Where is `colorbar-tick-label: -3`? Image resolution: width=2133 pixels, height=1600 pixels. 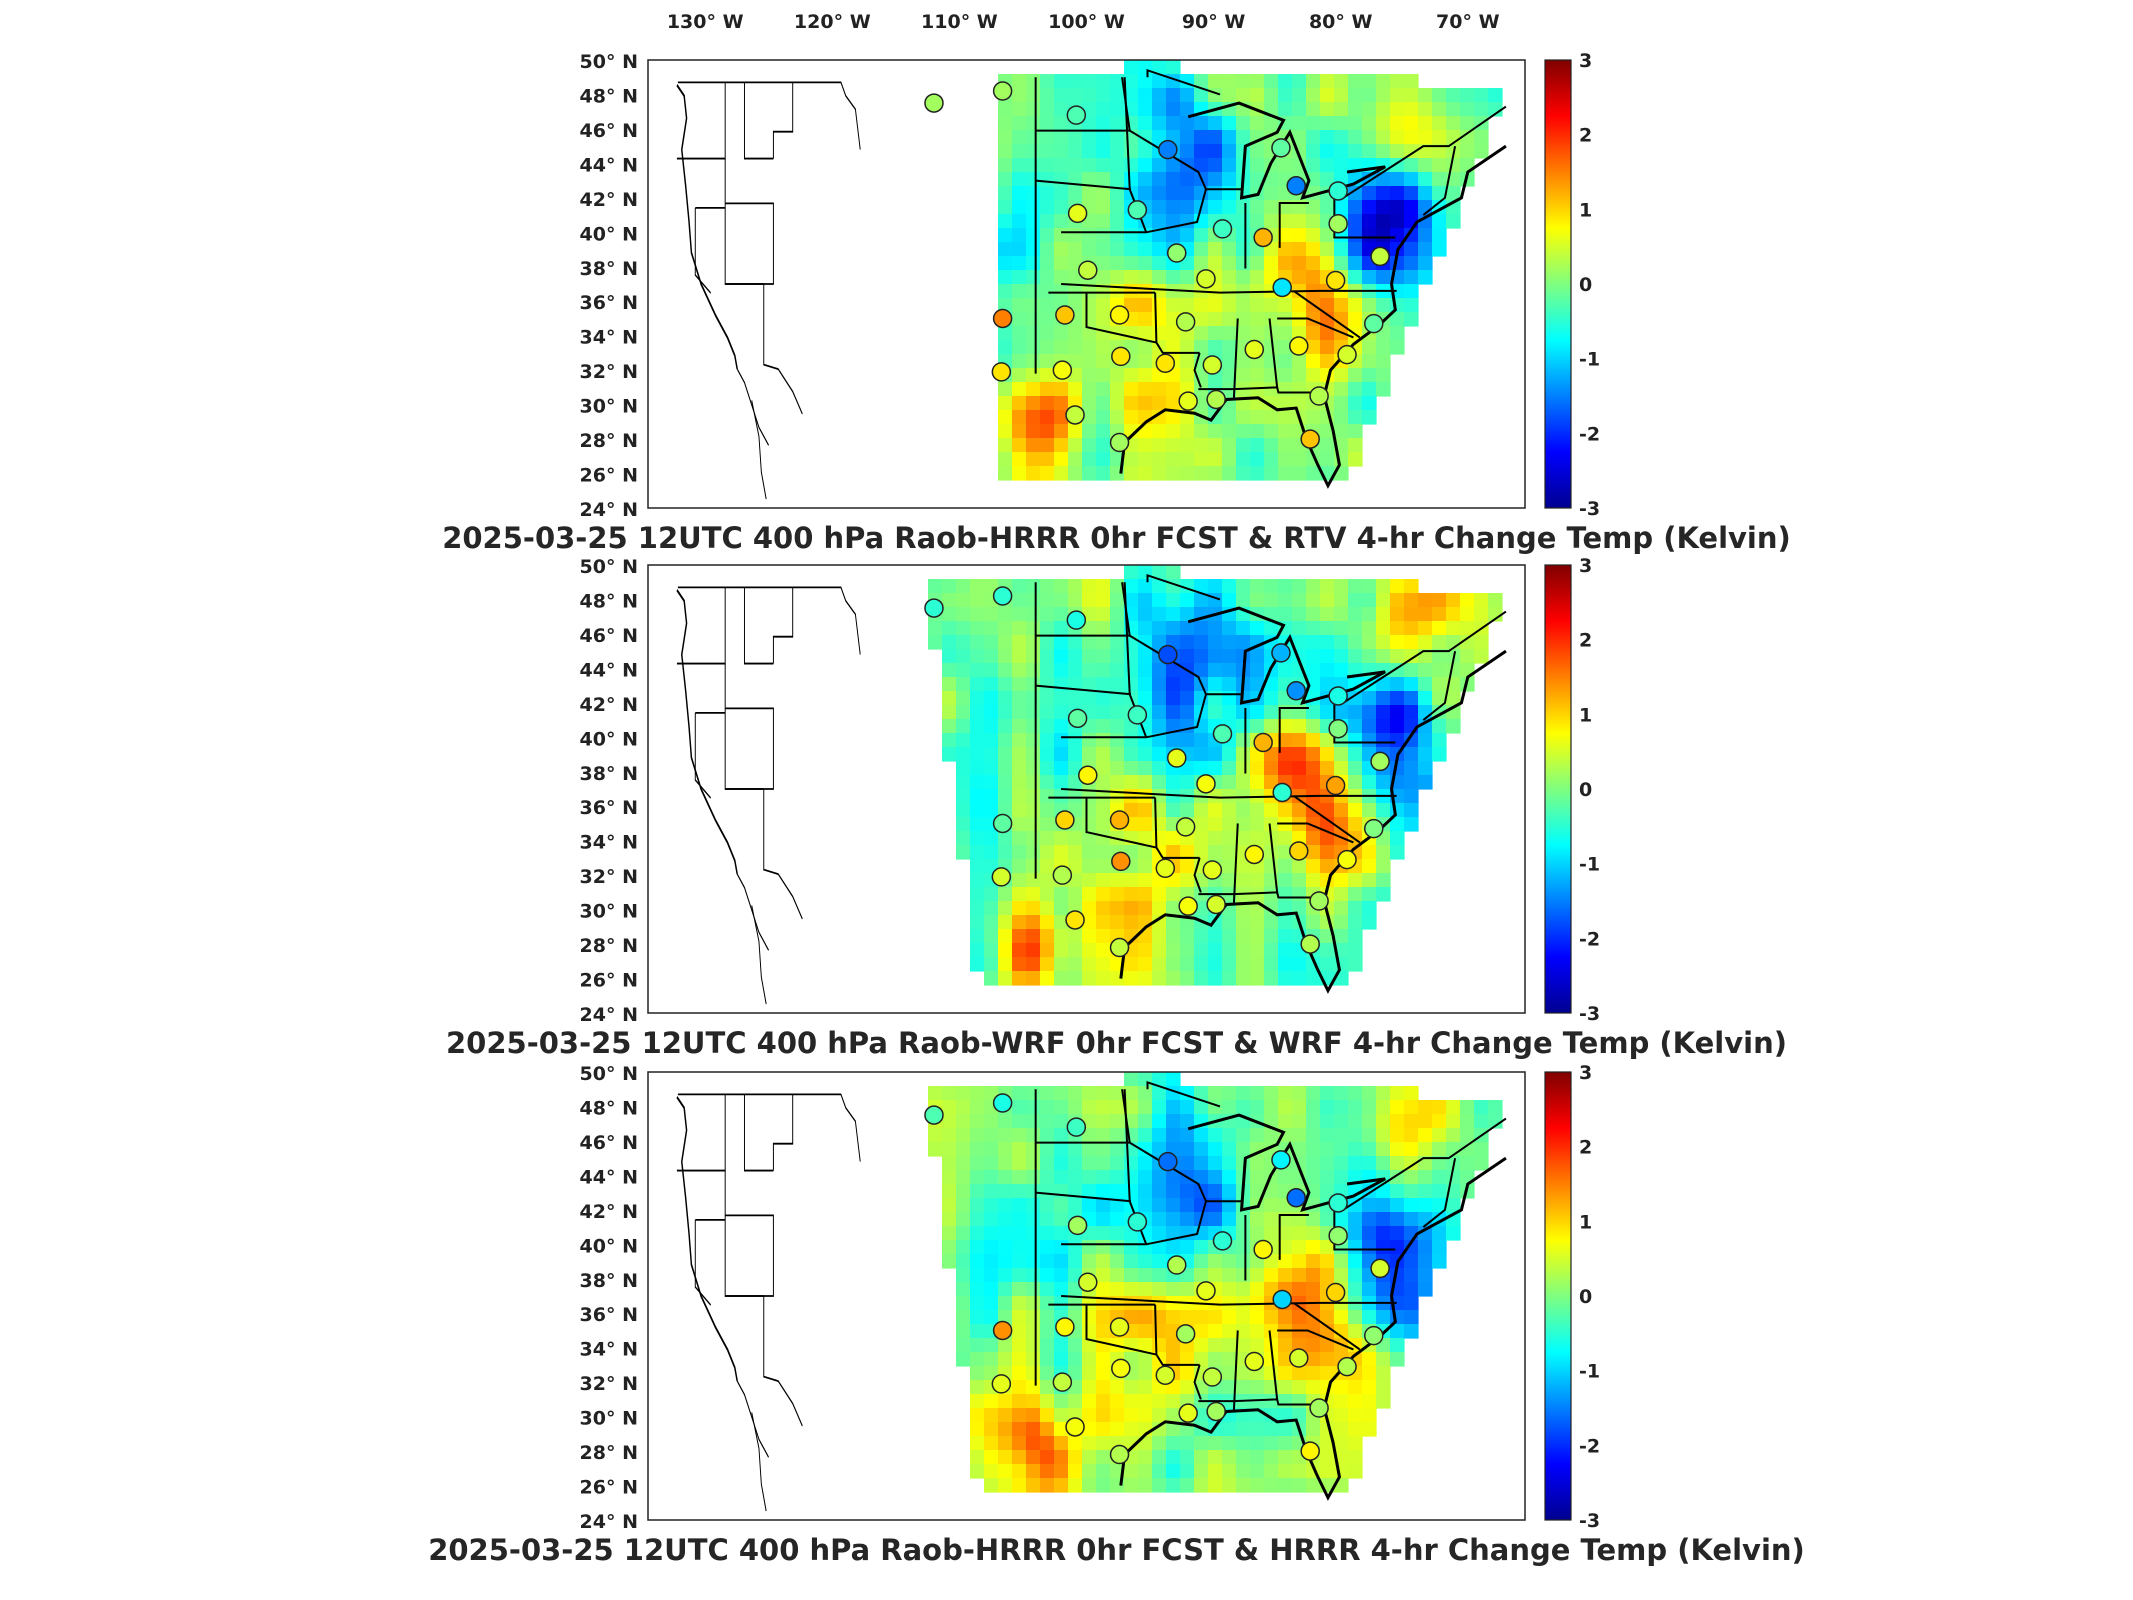 colorbar-tick-label: -3 is located at coordinates (1589, 1521).